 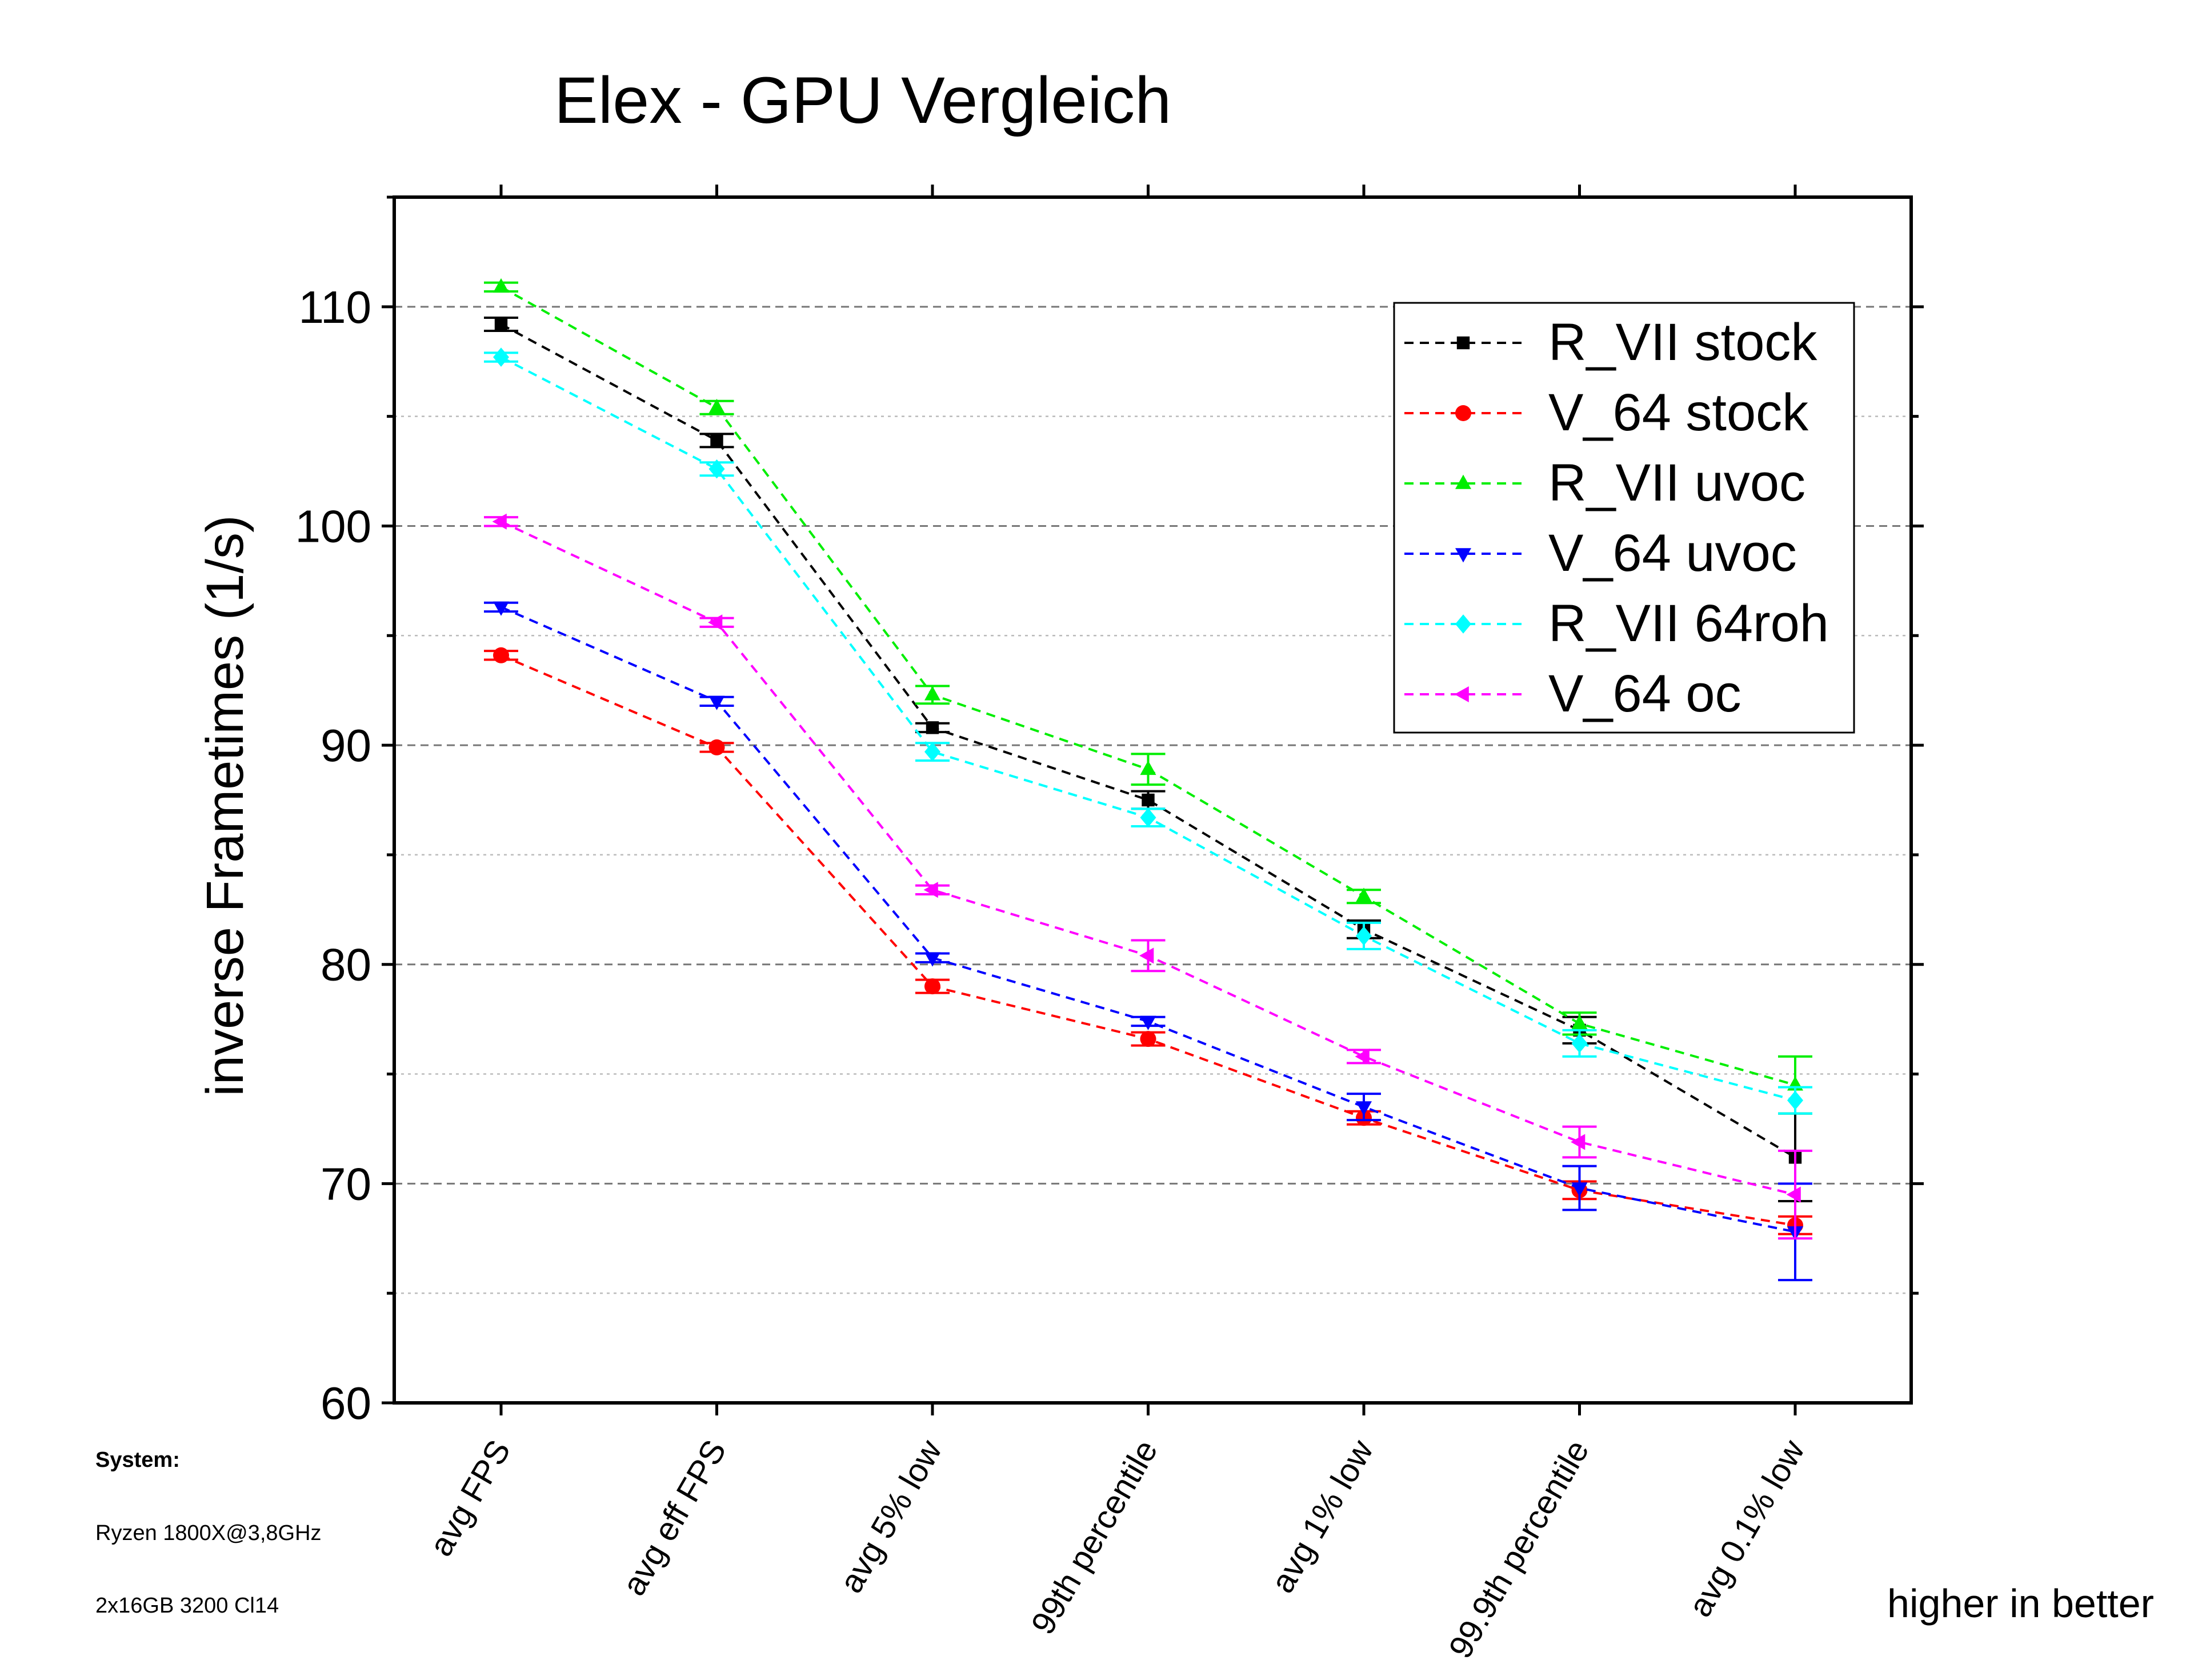 I want to click on legend-box, so click(x=1624, y=518).